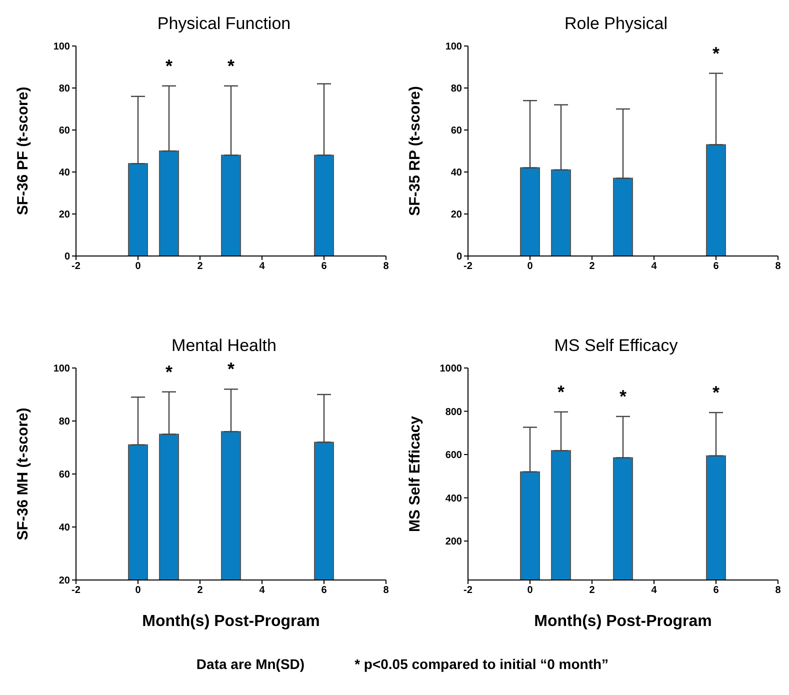  What do you see at coordinates (415, 473) in the screenshot?
I see `y-axis-title: MS Self Efficacy` at bounding box center [415, 473].